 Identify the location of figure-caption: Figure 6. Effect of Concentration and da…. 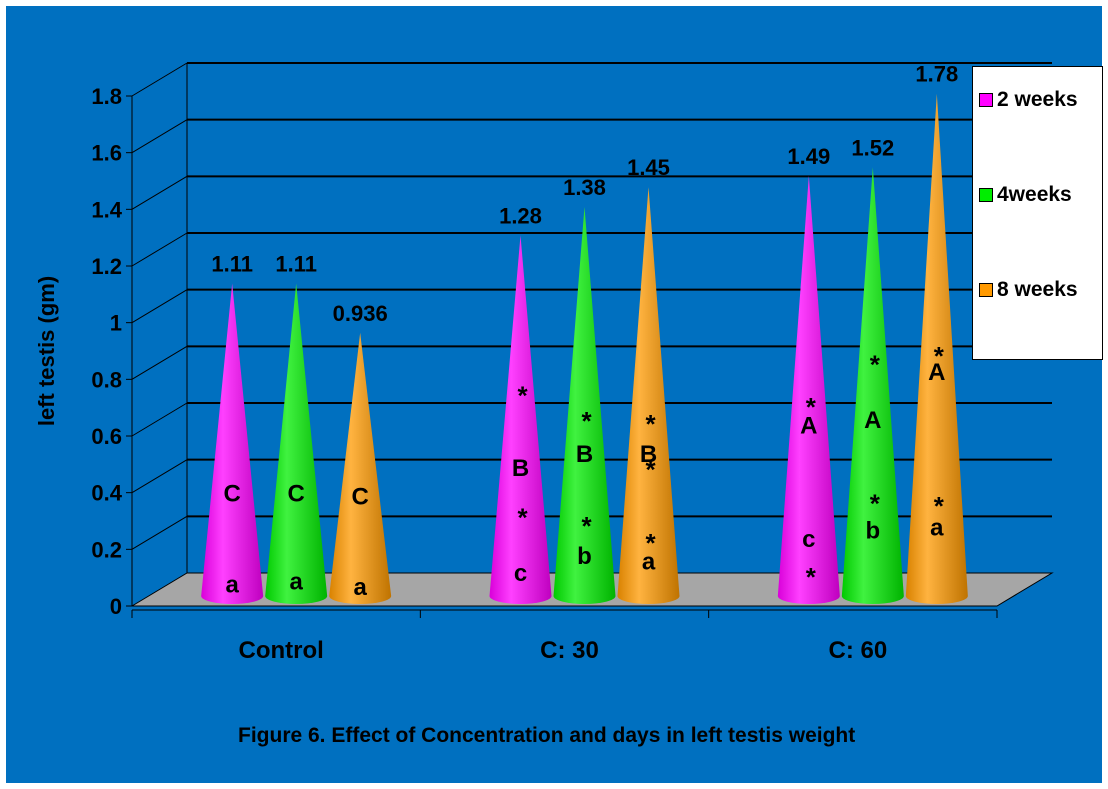
(547, 735).